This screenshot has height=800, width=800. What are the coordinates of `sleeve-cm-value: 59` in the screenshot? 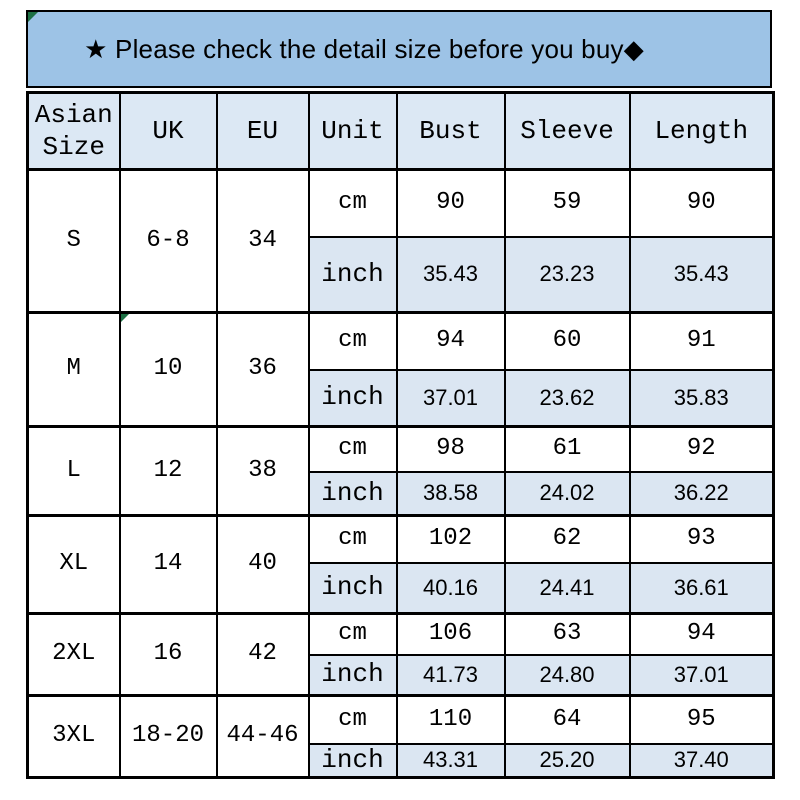 It's located at (567, 203).